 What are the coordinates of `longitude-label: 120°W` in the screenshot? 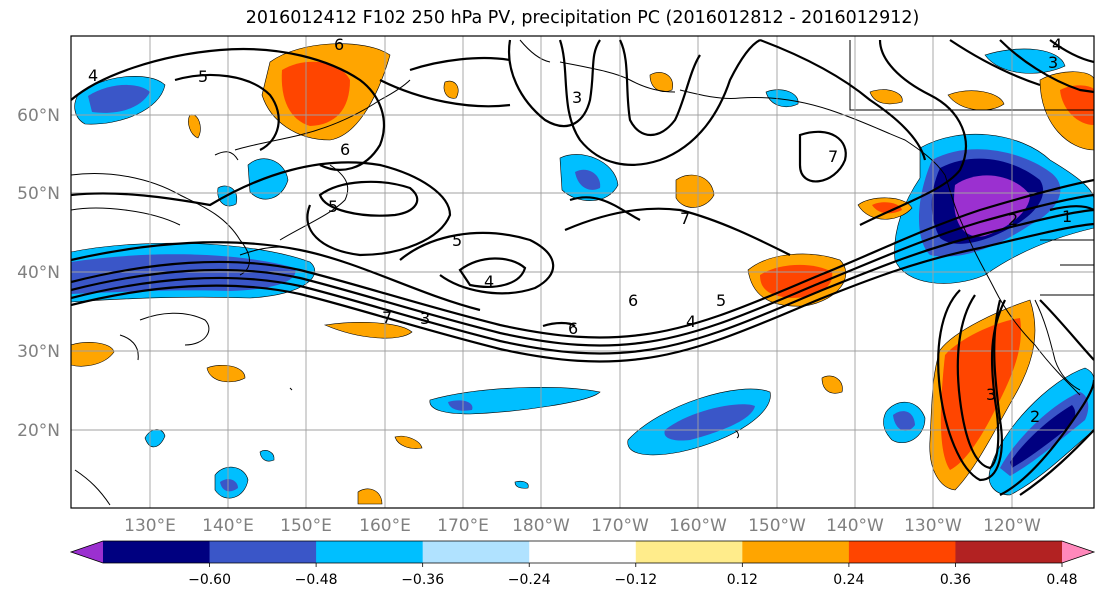 It's located at (1012, 526).